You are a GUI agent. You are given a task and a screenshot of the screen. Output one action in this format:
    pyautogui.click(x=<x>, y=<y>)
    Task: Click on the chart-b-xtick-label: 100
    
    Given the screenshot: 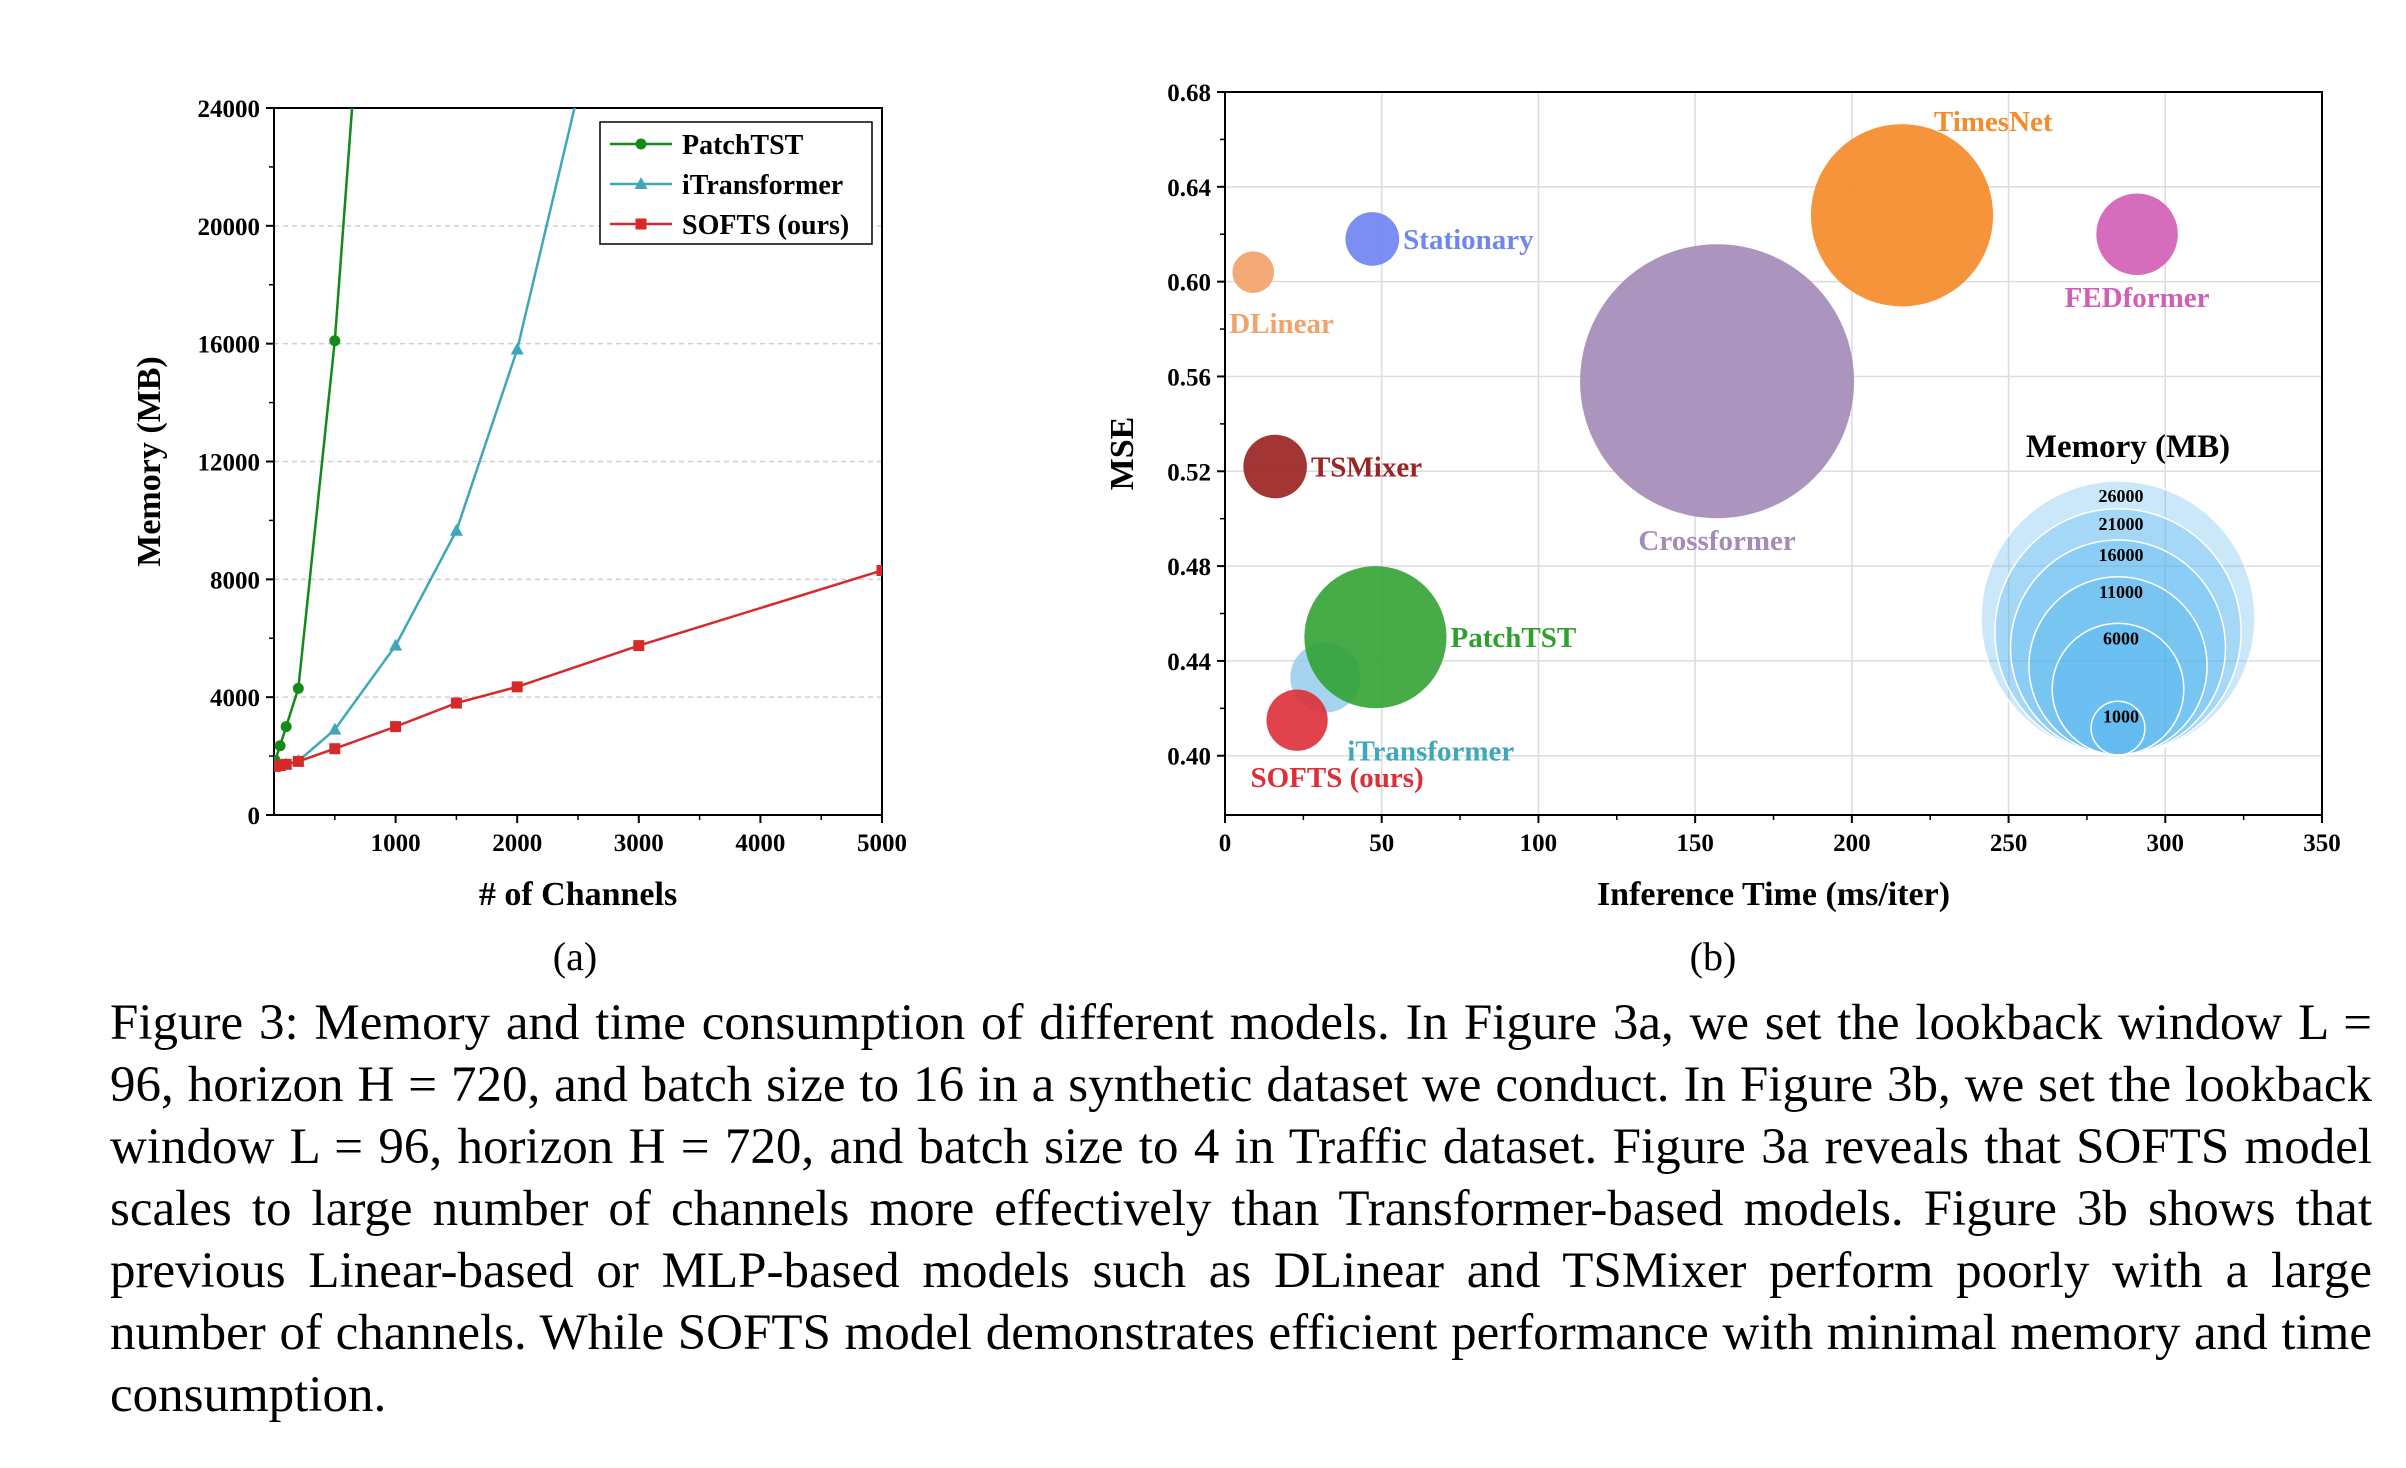 What is the action you would take?
    pyautogui.click(x=1539, y=843)
    